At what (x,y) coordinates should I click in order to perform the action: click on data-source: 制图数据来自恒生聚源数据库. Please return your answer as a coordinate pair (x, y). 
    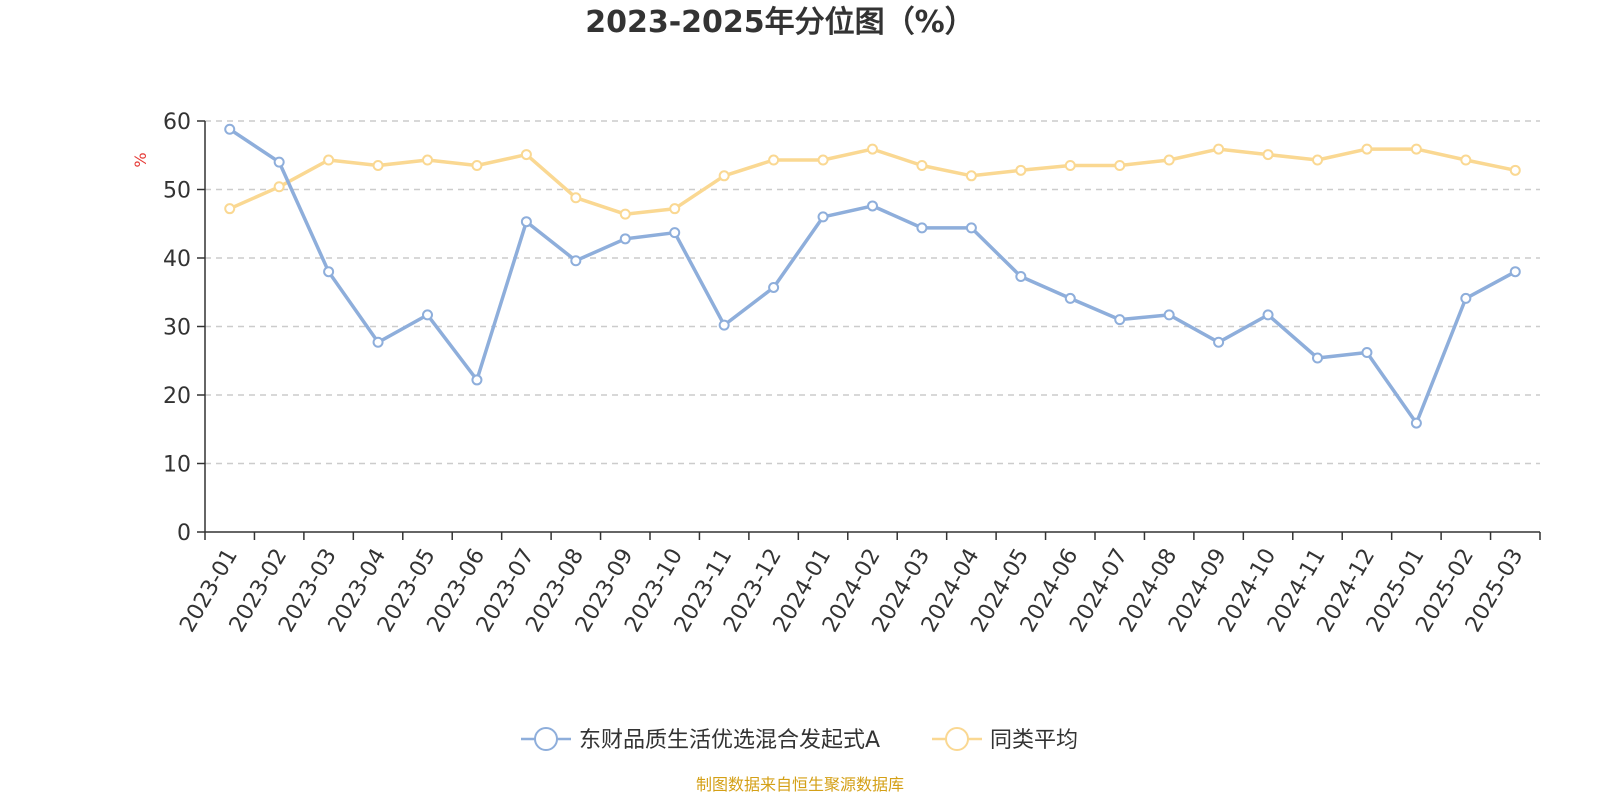
    Looking at the image, I should click on (800, 784).